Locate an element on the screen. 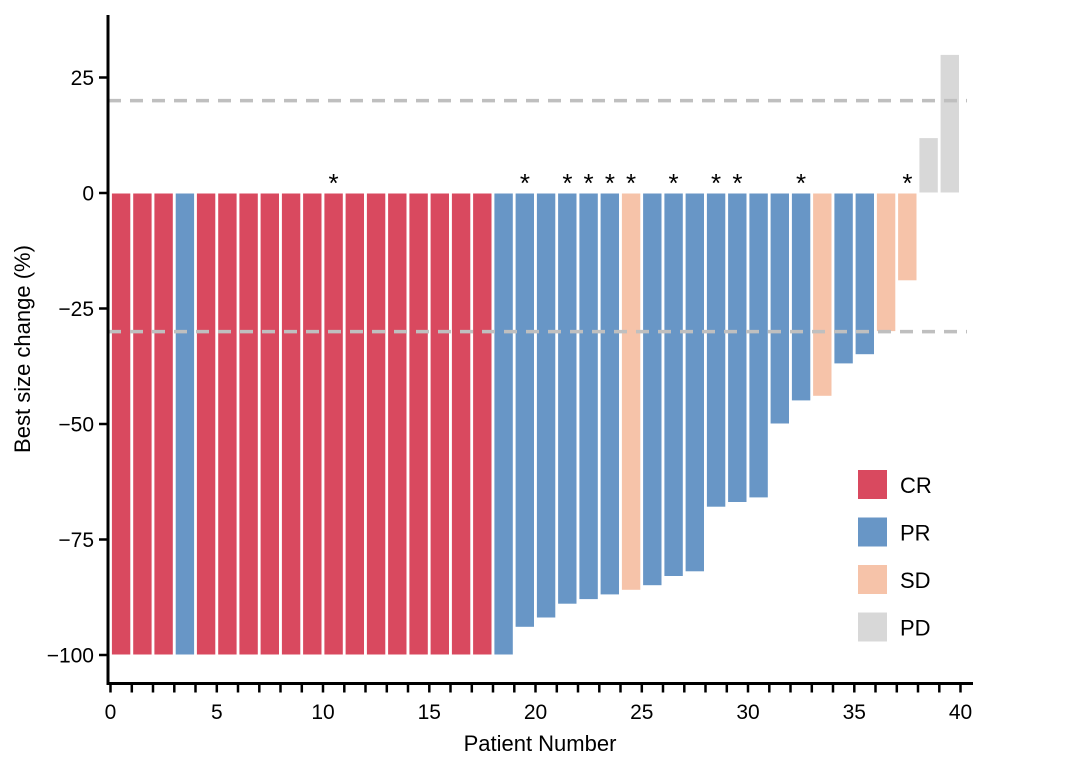 The width and height of the screenshot is (1080, 763). x-tick-label: 30 is located at coordinates (747, 712).